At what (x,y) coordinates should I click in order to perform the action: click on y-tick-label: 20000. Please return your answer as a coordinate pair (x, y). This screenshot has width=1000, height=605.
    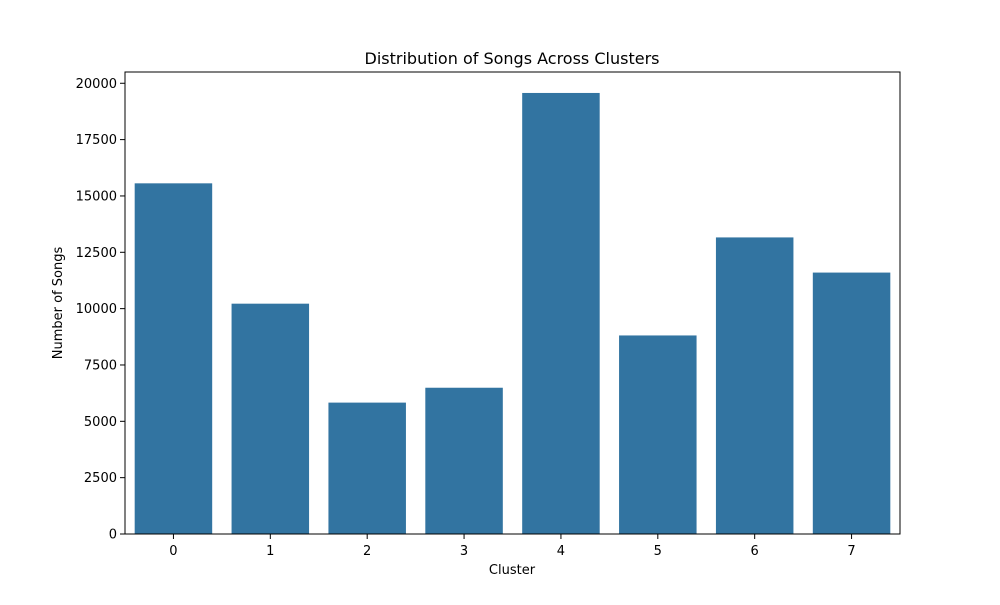
    Looking at the image, I should click on (96, 84).